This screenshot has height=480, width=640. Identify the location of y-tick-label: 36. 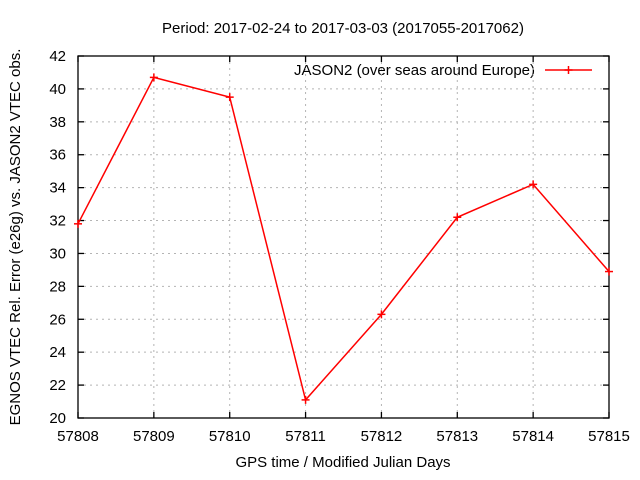
(57, 155).